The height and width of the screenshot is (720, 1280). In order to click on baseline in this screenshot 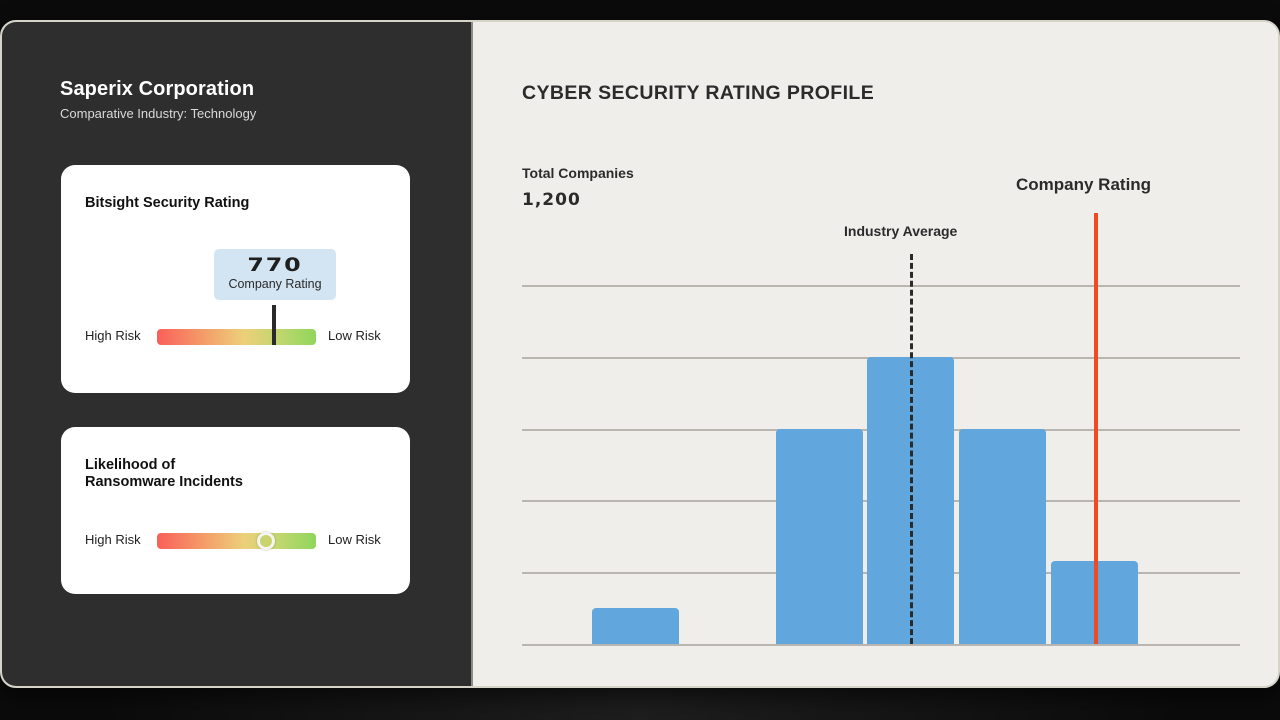, I will do `click(881, 645)`.